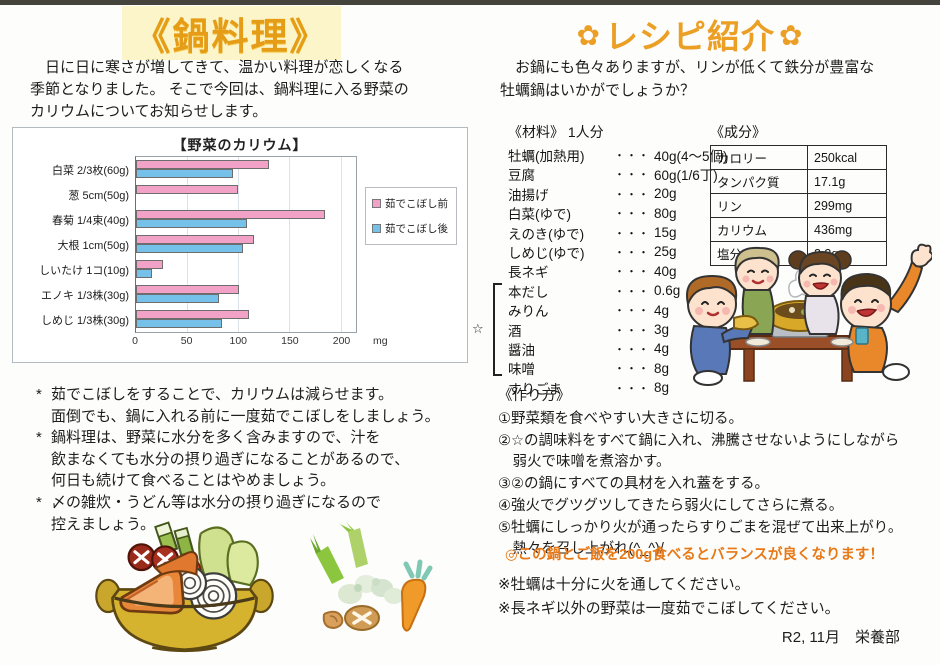 The height and width of the screenshot is (665, 940). I want to click on ingredient-name: 醤油, so click(521, 350).